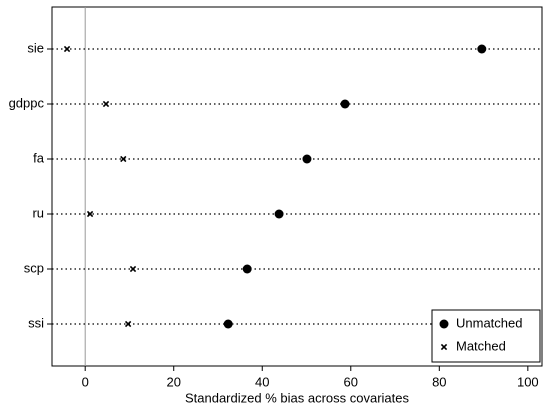  Describe the element at coordinates (85, 381) in the screenshot. I see `x-tick-label: 0` at that location.